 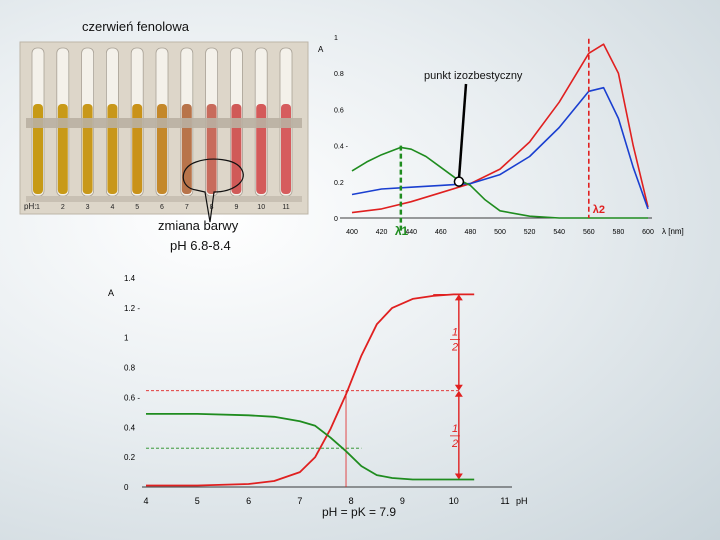 I want to click on rack-bar, so click(x=164, y=123).